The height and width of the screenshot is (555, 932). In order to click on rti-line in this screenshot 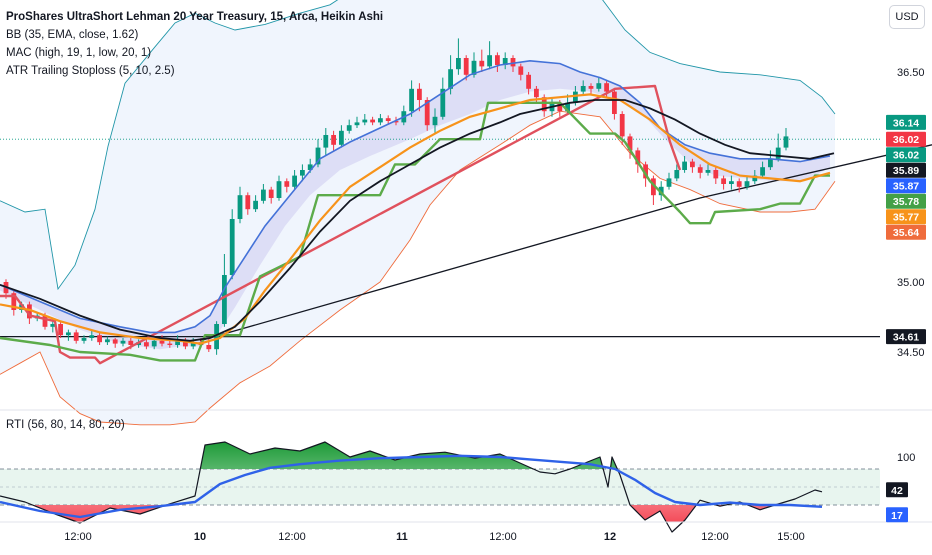, I will do `click(411, 487)`.